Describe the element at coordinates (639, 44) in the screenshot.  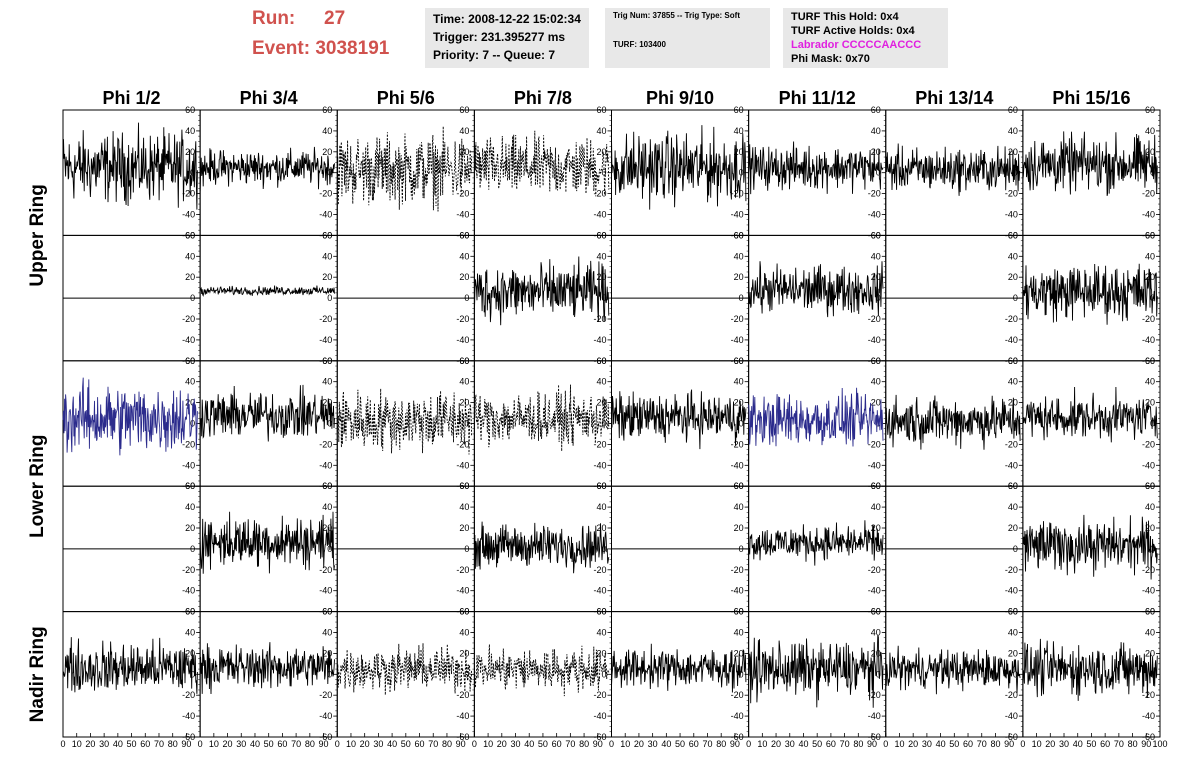
I see `turf-text: TURF: 103400` at that location.